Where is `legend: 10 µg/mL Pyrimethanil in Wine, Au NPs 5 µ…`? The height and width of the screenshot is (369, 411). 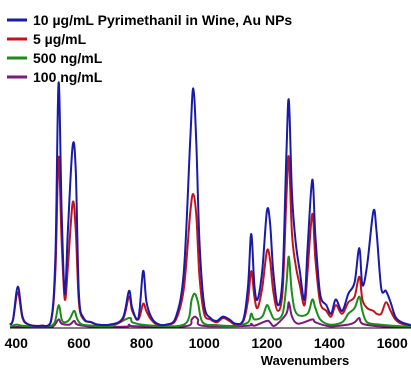
legend: 10 µg/mL Pyrimethanil in Wine, Au NPs 5 µ… is located at coordinates (149, 48).